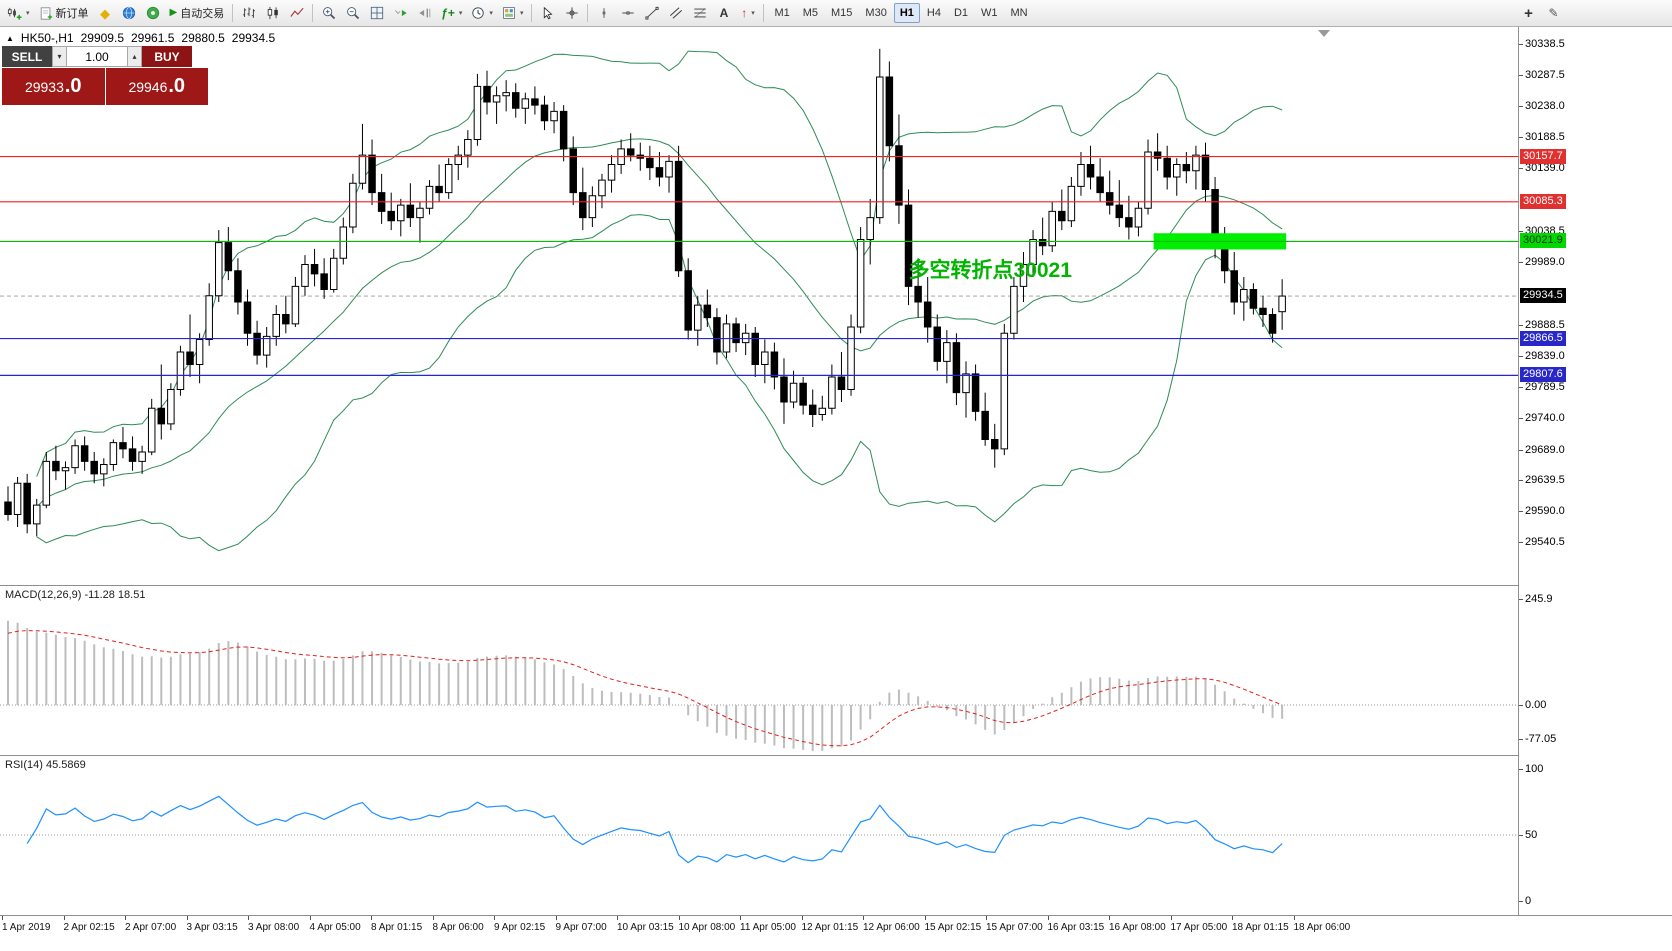 The width and height of the screenshot is (1672, 951). What do you see at coordinates (699, 13) in the screenshot?
I see `toolbar-button-fibonacci` at bounding box center [699, 13].